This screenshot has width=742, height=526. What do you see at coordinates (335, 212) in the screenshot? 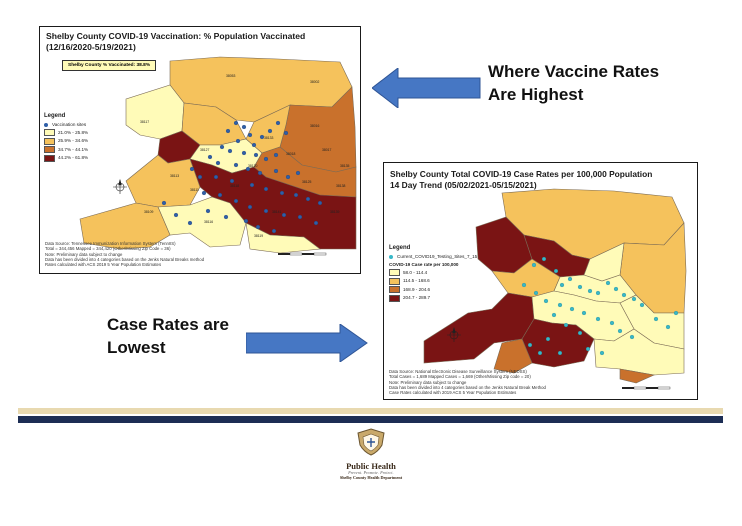
I see `zip-label: 38139` at bounding box center [335, 212].